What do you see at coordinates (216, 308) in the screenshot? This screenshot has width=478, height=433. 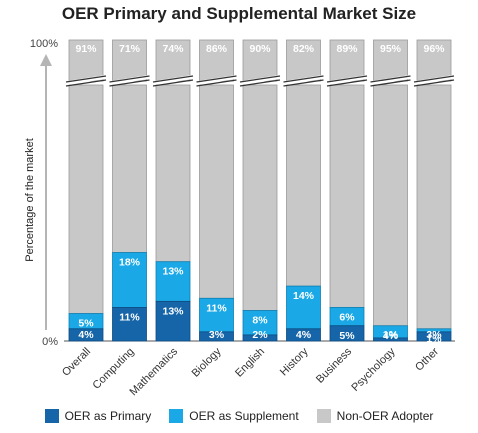 I see `label-supplement-3: 11%` at bounding box center [216, 308].